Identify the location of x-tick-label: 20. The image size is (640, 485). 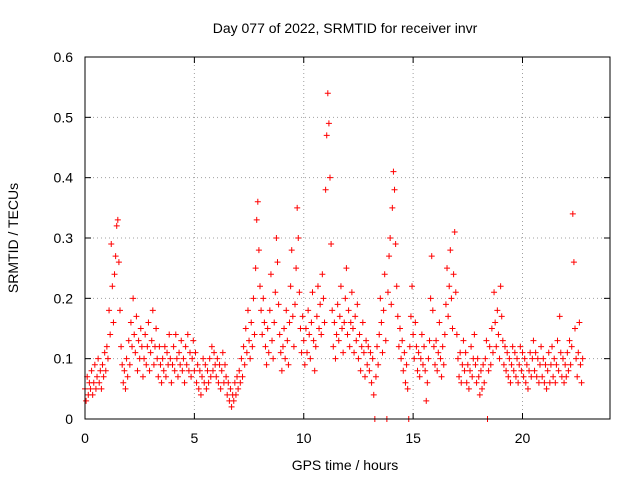
(523, 438).